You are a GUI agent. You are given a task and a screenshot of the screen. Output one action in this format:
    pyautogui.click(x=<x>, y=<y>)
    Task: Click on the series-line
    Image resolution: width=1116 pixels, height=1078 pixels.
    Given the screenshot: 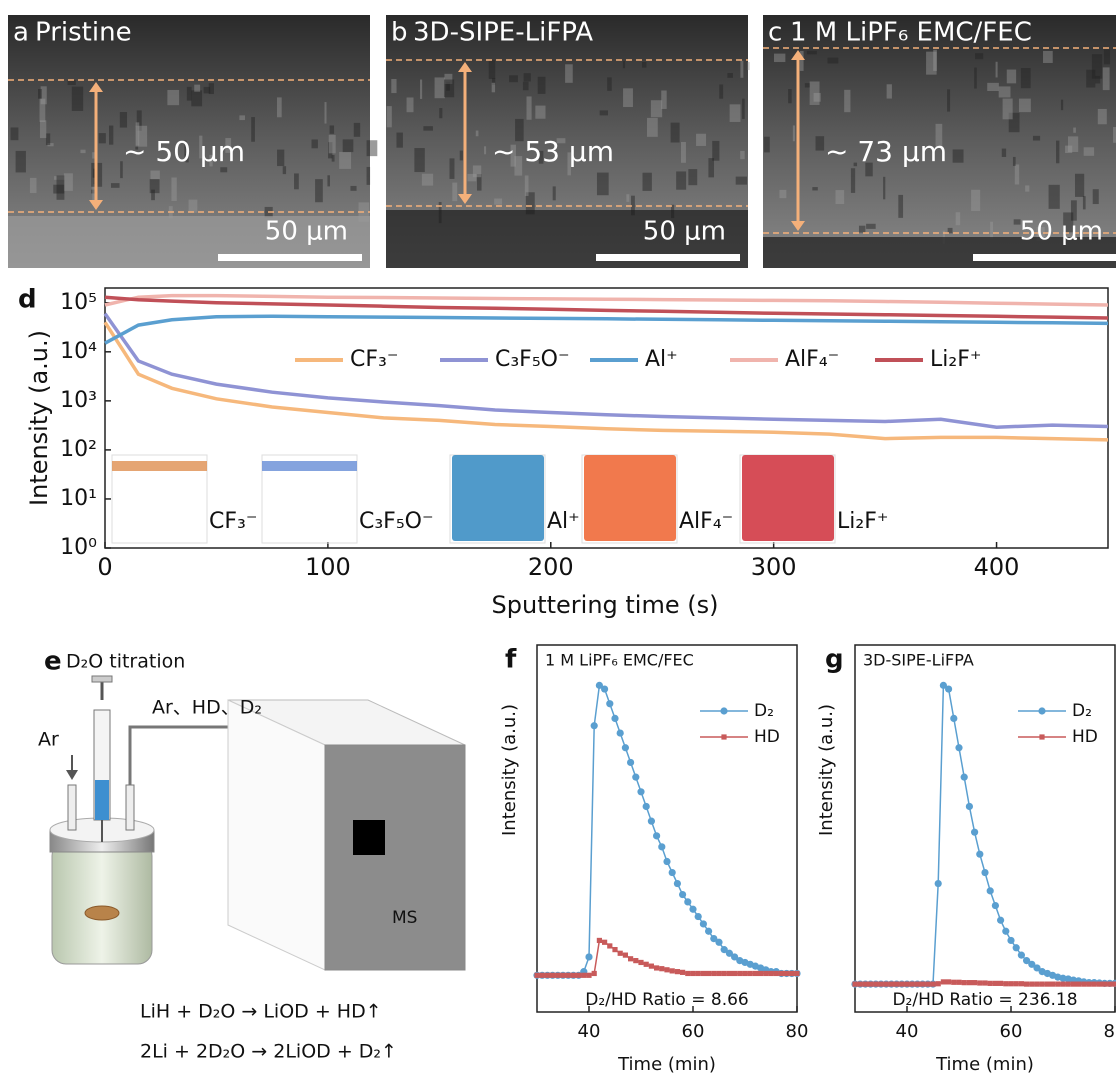 What is the action you would take?
    pyautogui.click(x=606, y=307)
    